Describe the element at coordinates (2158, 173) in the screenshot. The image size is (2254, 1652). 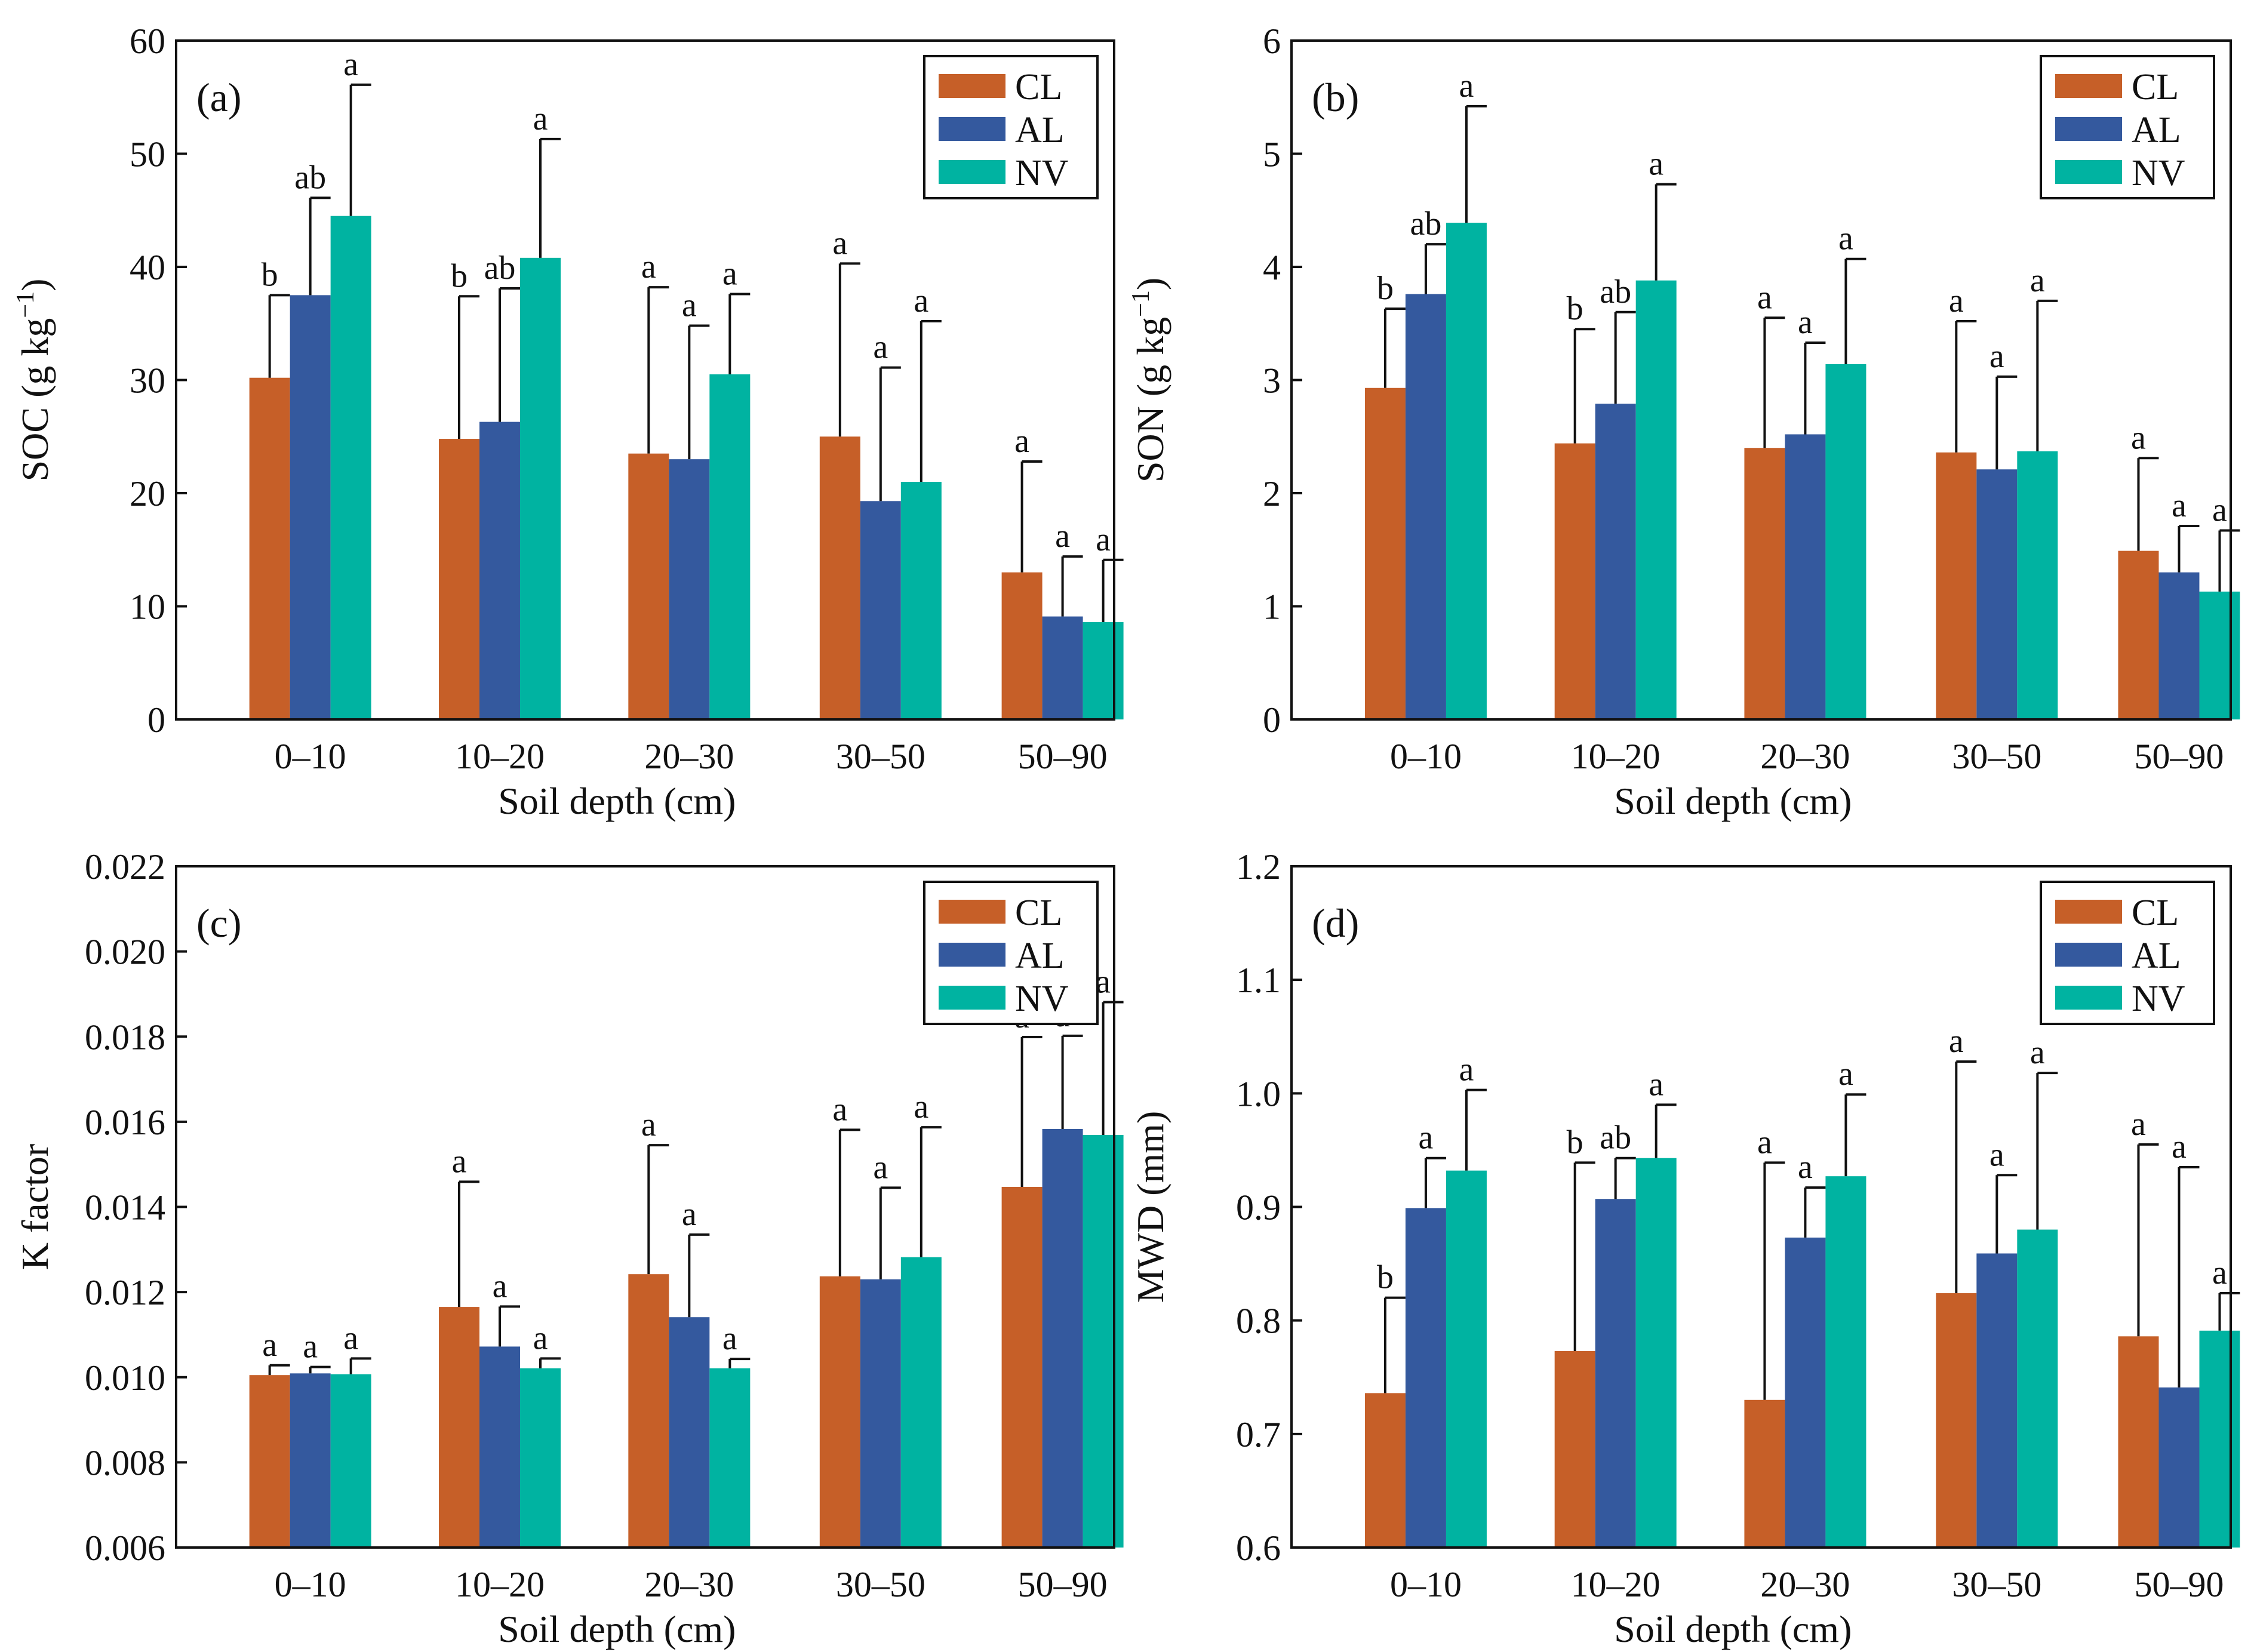
I see `legend-label-NV: NV` at that location.